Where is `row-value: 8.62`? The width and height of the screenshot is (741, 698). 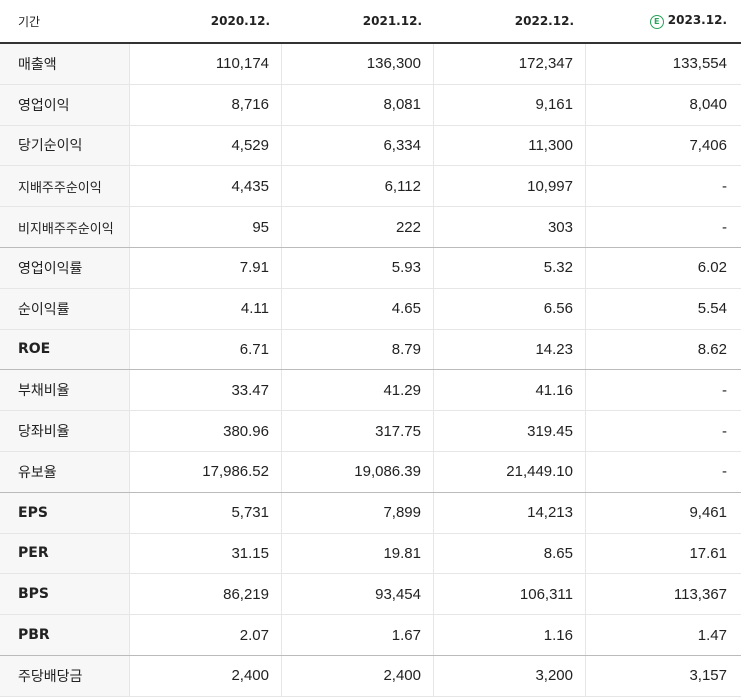 row-value: 8.62 is located at coordinates (712, 349).